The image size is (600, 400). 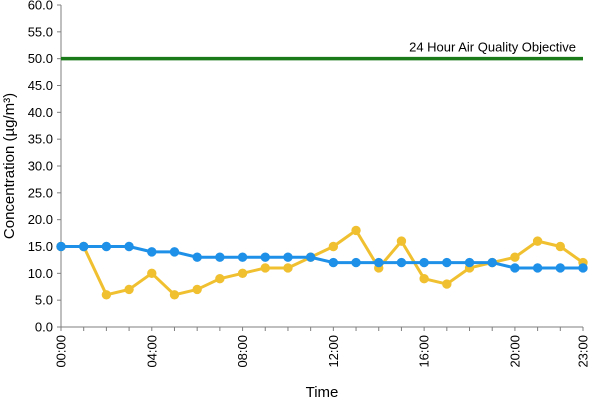 What do you see at coordinates (514, 351) in the screenshot?
I see `x-tick-label: 20:00` at bounding box center [514, 351].